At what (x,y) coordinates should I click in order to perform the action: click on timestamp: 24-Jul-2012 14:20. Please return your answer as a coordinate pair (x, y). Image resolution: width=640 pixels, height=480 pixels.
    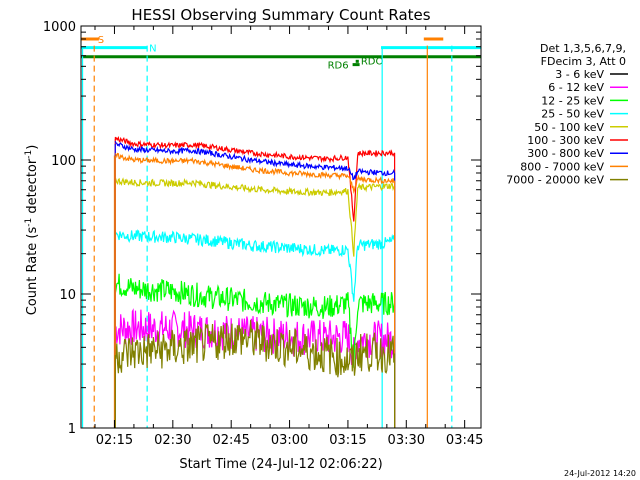
    Looking at the image, I should click on (600, 473).